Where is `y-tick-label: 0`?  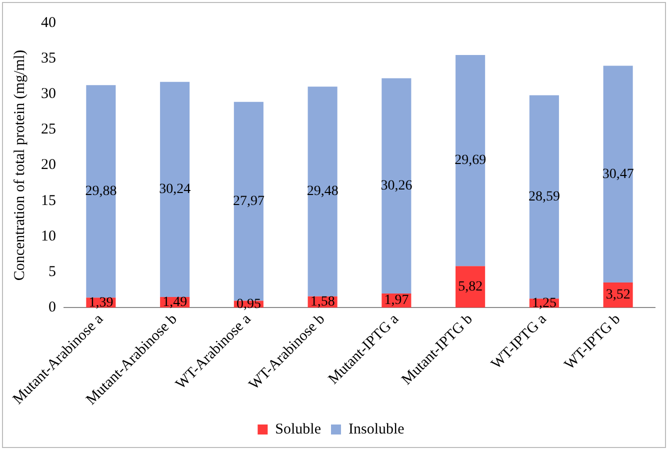
y-tick-label: 0 is located at coordinates (52, 307).